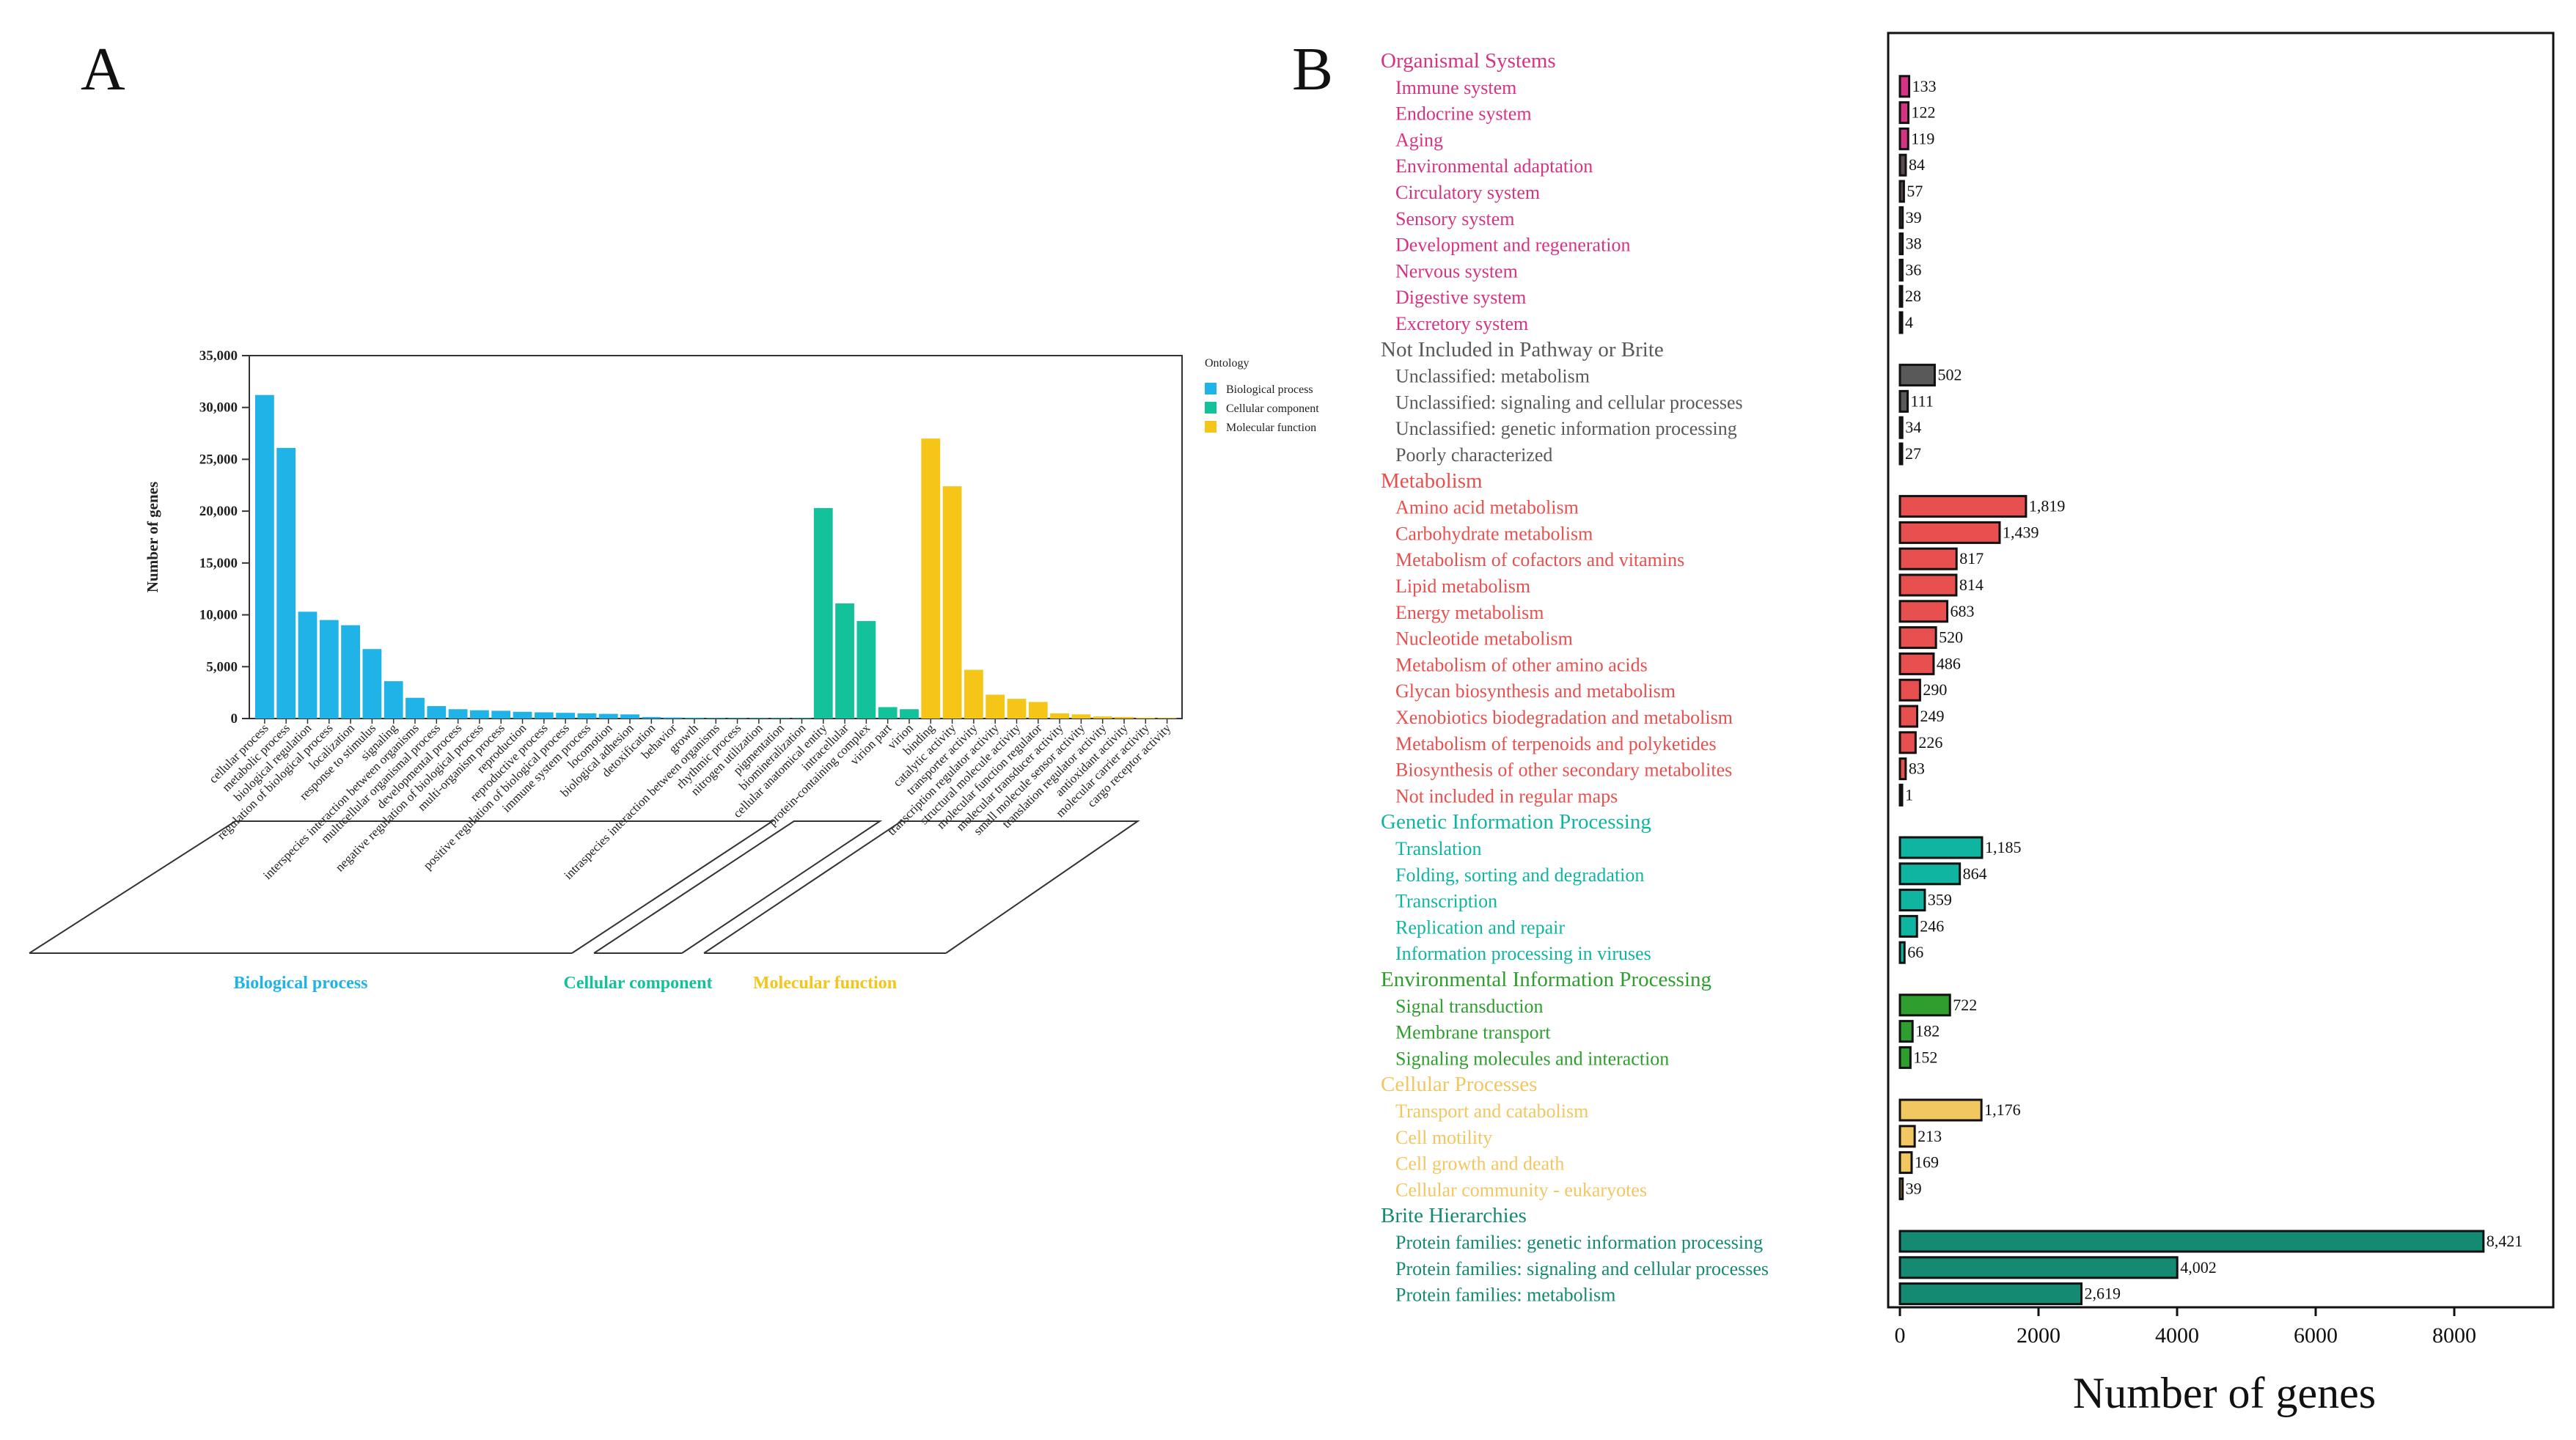 This screenshot has height=1440, width=2576. Describe the element at coordinates (1522, 349) in the screenshot. I see `group-header: Not Included in Pathway or Brite` at that location.